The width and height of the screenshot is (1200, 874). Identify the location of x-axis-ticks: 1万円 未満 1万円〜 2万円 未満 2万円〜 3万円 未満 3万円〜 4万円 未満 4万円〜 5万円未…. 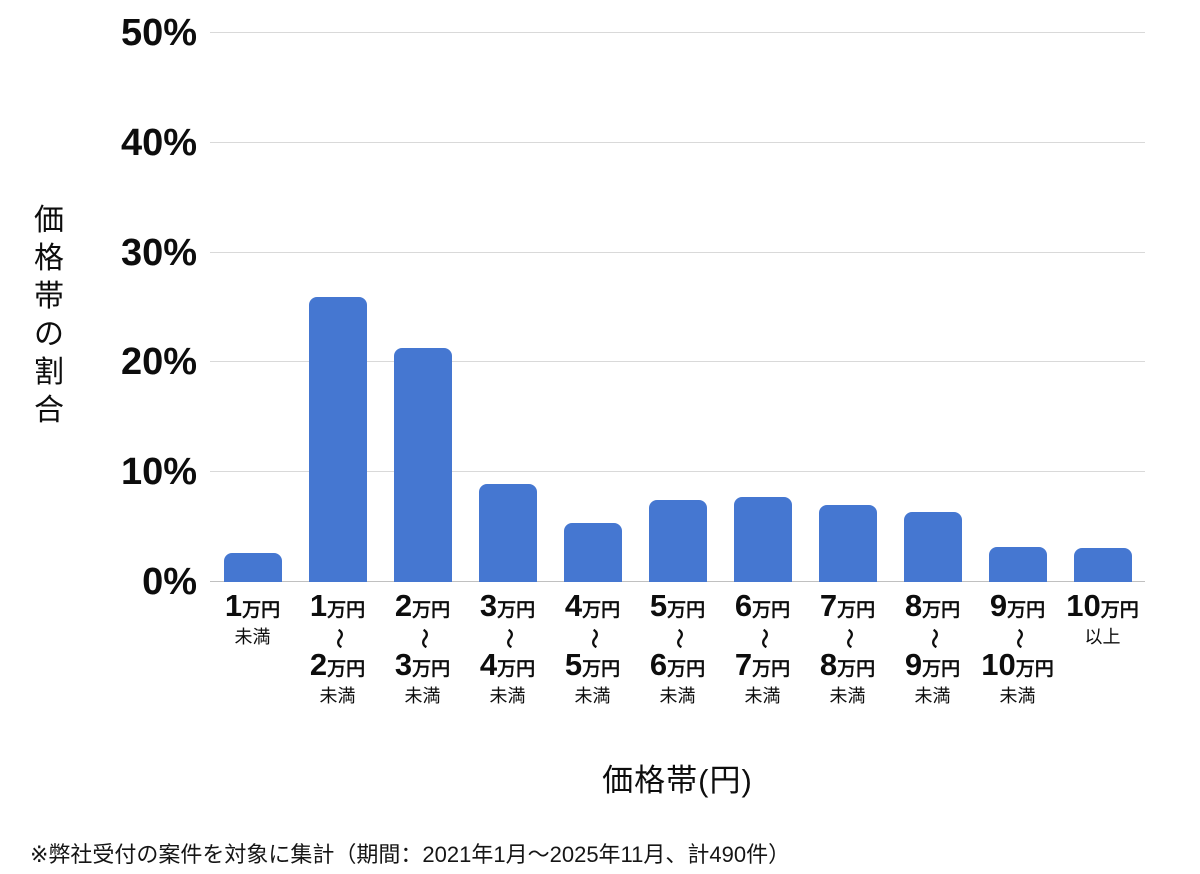
(677, 649).